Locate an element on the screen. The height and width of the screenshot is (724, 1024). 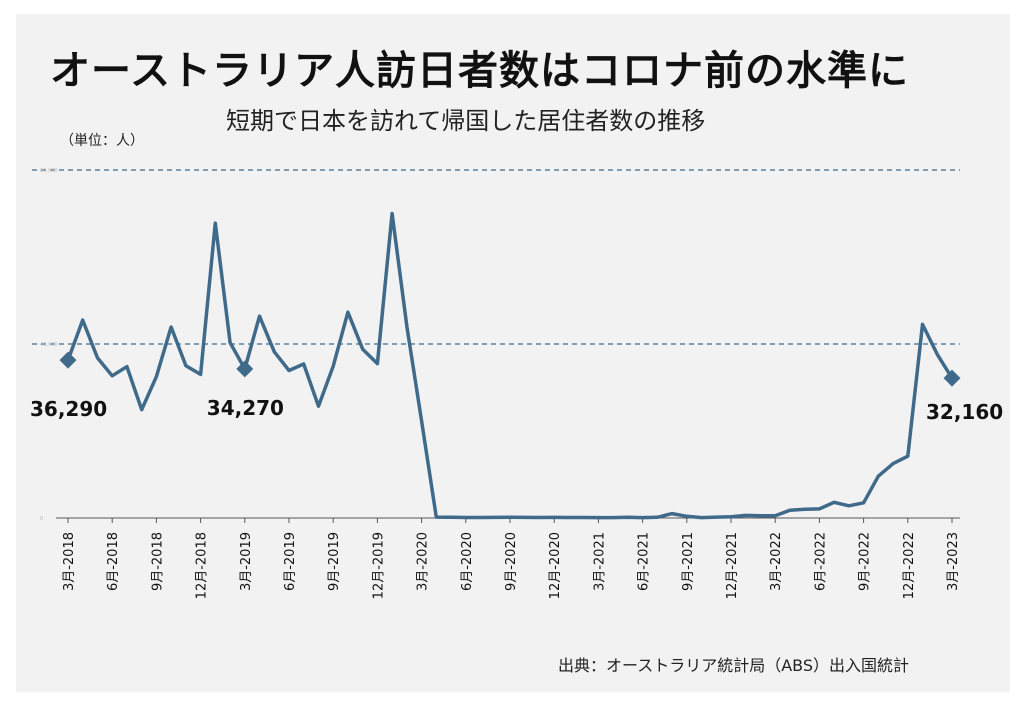
x-tick-label: 6月-2021 is located at coordinates (644, 561).